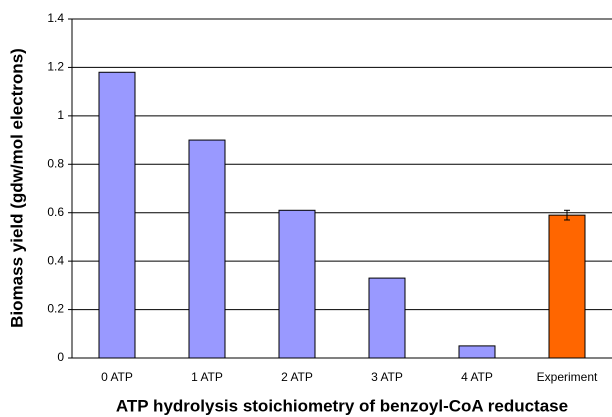  What do you see at coordinates (297, 377) in the screenshot?
I see `x-tick-label: 2 ATP` at bounding box center [297, 377].